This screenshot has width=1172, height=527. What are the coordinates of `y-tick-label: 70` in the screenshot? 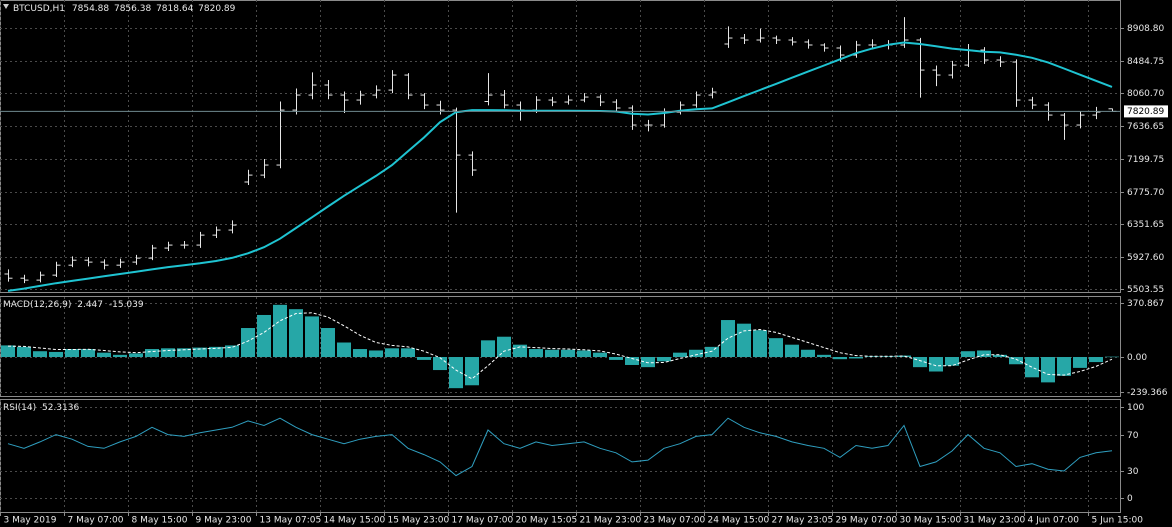 It's located at (1133, 436).